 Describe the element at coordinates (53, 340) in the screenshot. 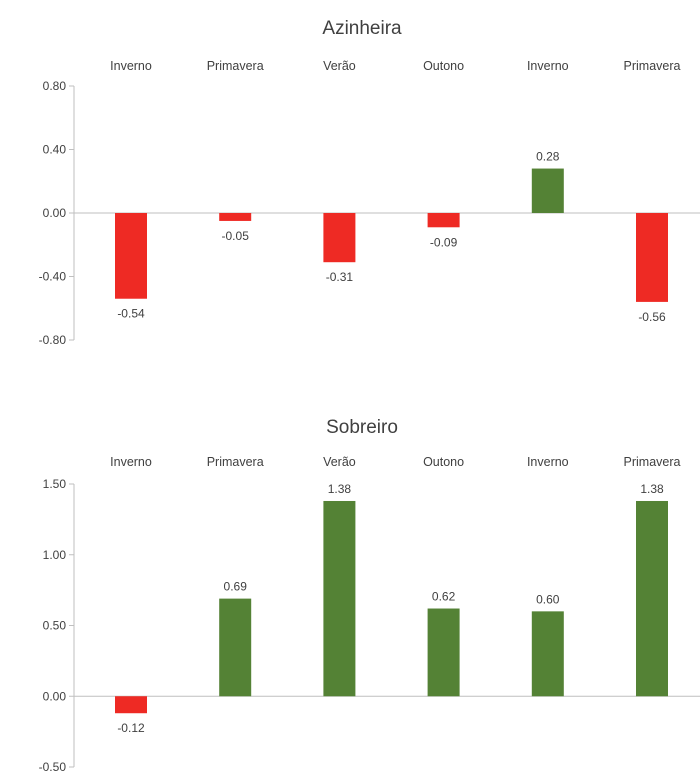

I see `y-tick-label: -0.80` at that location.